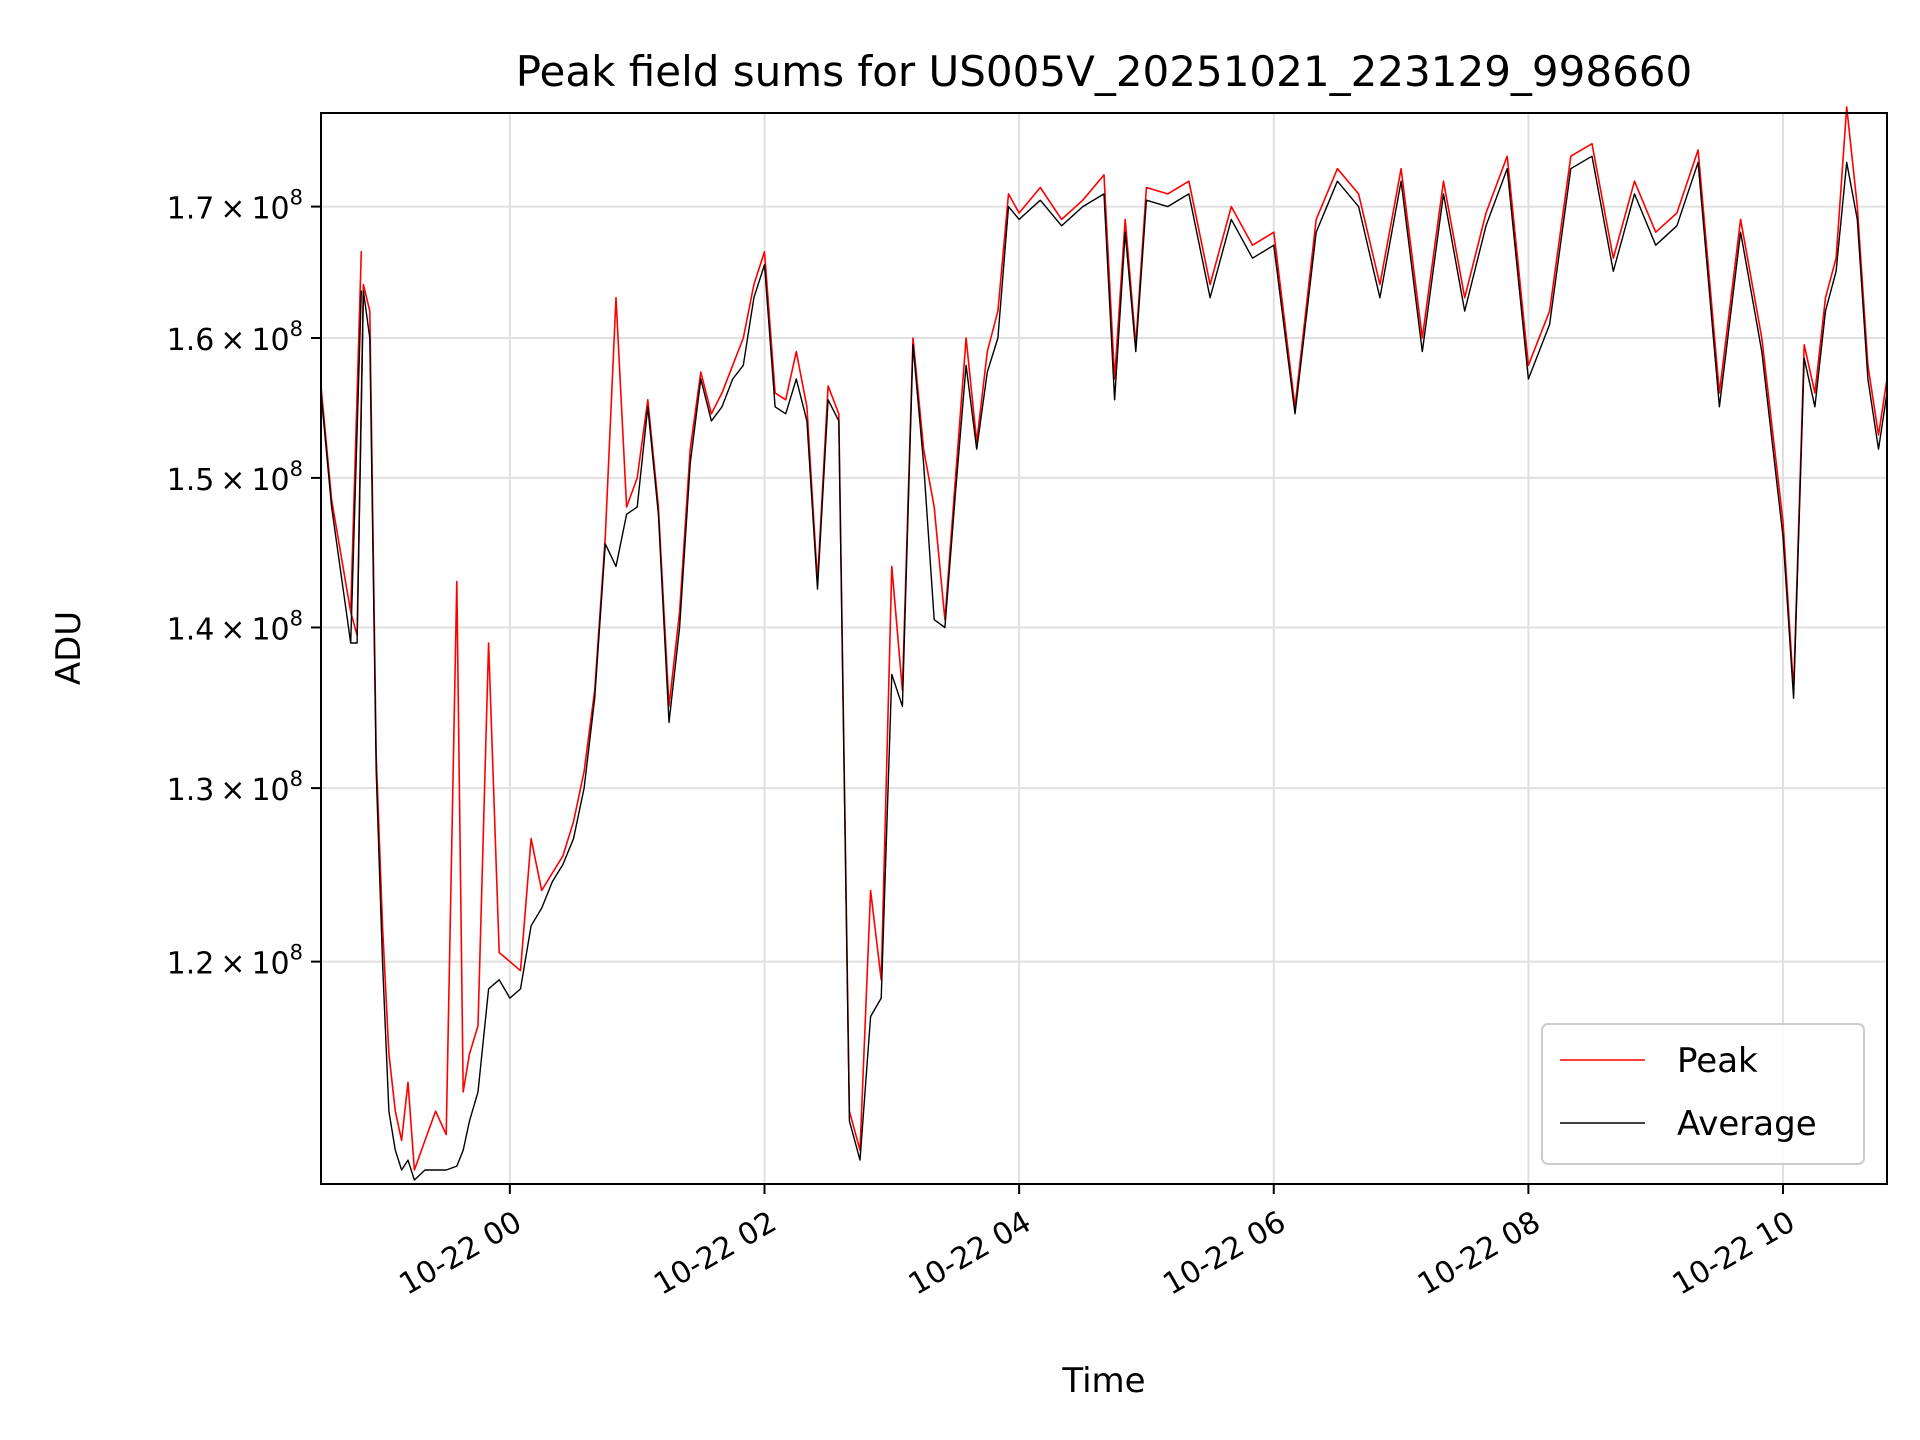 Image resolution: width=1920 pixels, height=1440 pixels. What do you see at coordinates (235, 787) in the screenshot?
I see `y-tick-label: 1.3 × 10⁸` at bounding box center [235, 787].